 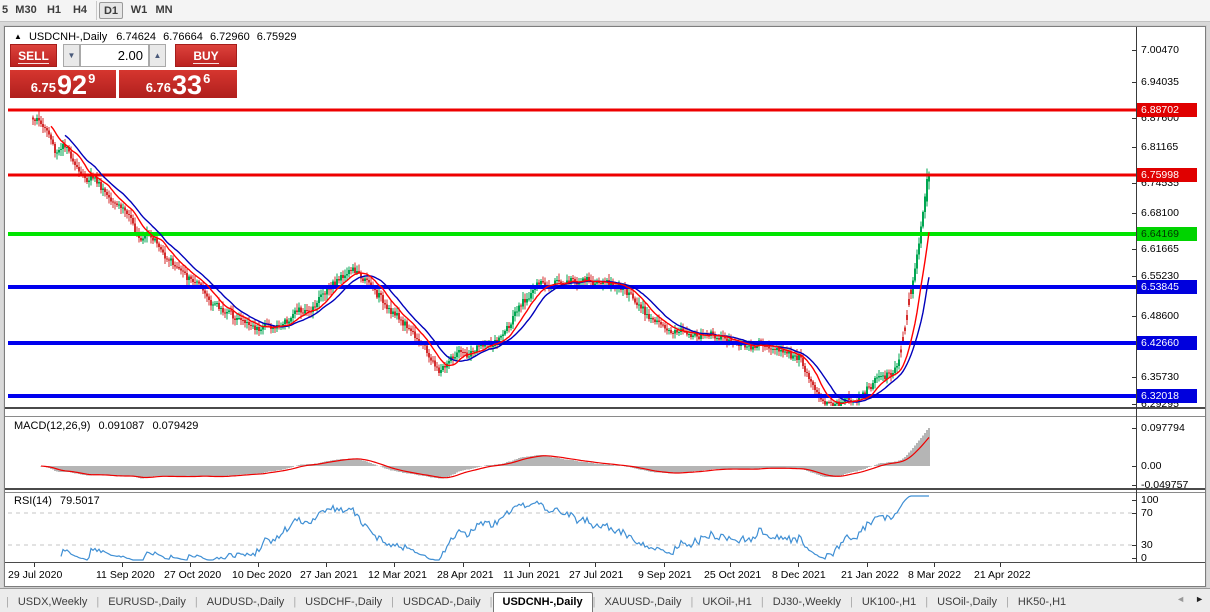 I want to click on price-level-badge: 6.32018, so click(x=1167, y=396).